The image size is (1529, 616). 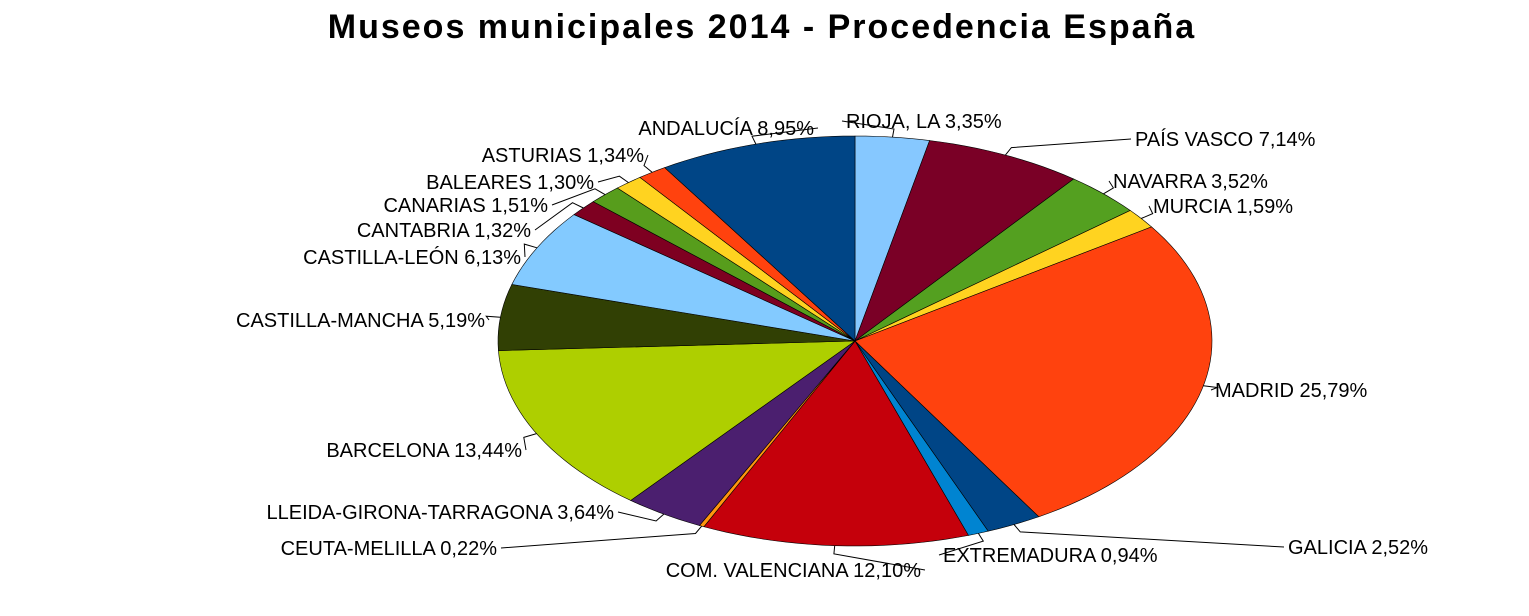 I want to click on slice-label: EXTREMADURA 0,94%, so click(x=1050, y=556).